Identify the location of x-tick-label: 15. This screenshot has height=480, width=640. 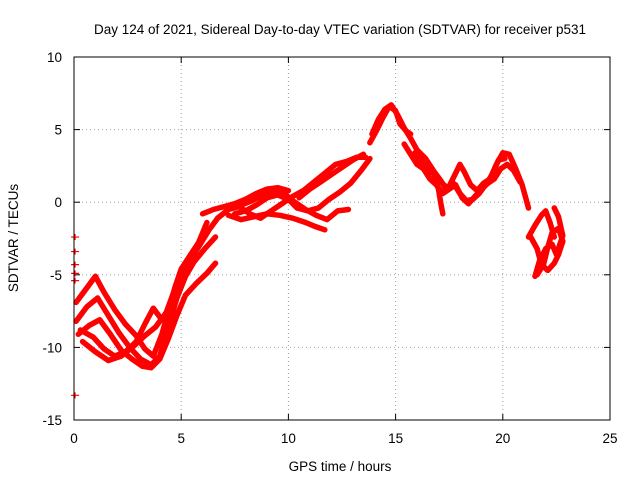
(395, 438).